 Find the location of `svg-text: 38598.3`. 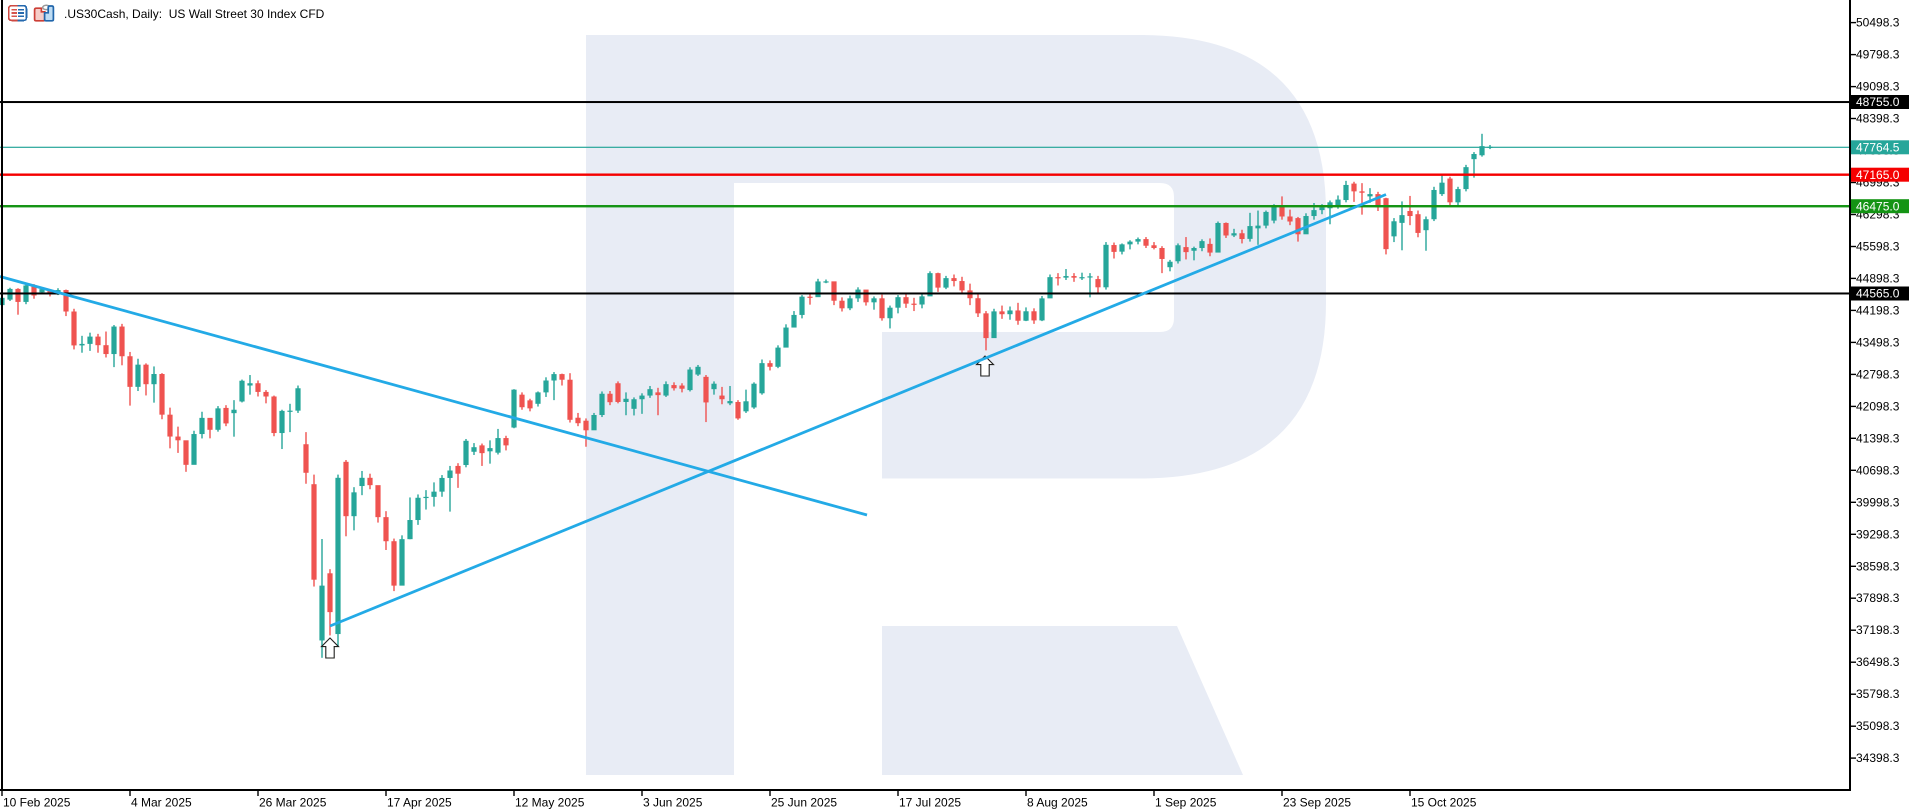

svg-text: 38598.3 is located at coordinates (1878, 566).